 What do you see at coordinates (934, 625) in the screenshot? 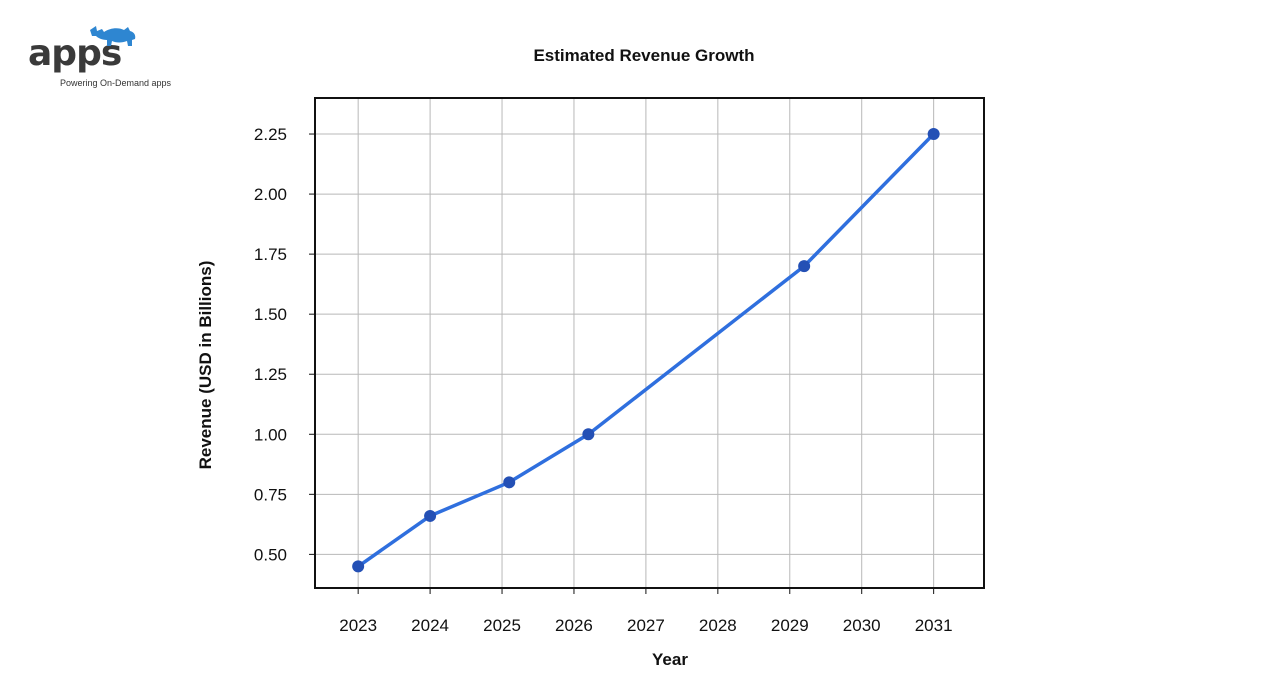
I see `x-tick-label: 2031` at bounding box center [934, 625].